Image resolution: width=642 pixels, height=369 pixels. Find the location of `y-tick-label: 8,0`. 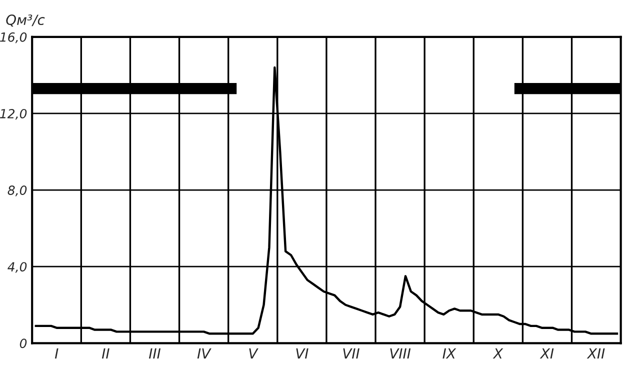

y-tick-label: 8,0 is located at coordinates (17, 191).